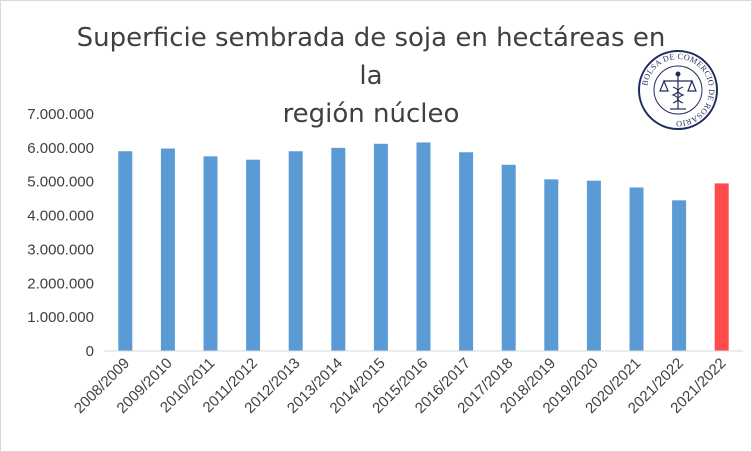 The image size is (752, 452). Describe the element at coordinates (60, 317) in the screenshot. I see `y-tick-label: 1.000.000` at that location.